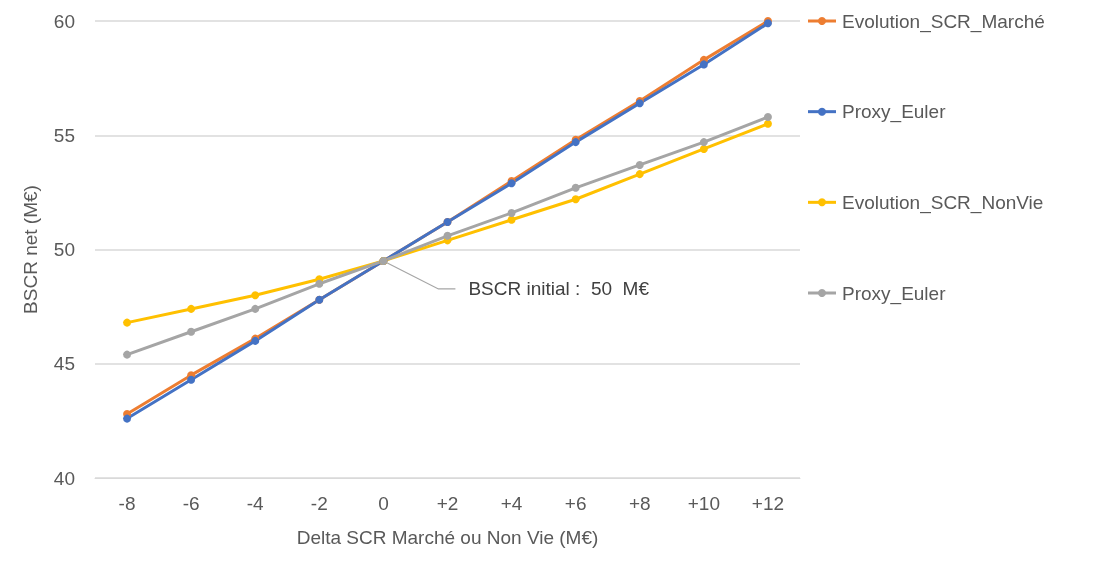 The width and height of the screenshot is (1115, 568). What do you see at coordinates (575, 503) in the screenshot?
I see `x-tick-label: +6` at bounding box center [575, 503].